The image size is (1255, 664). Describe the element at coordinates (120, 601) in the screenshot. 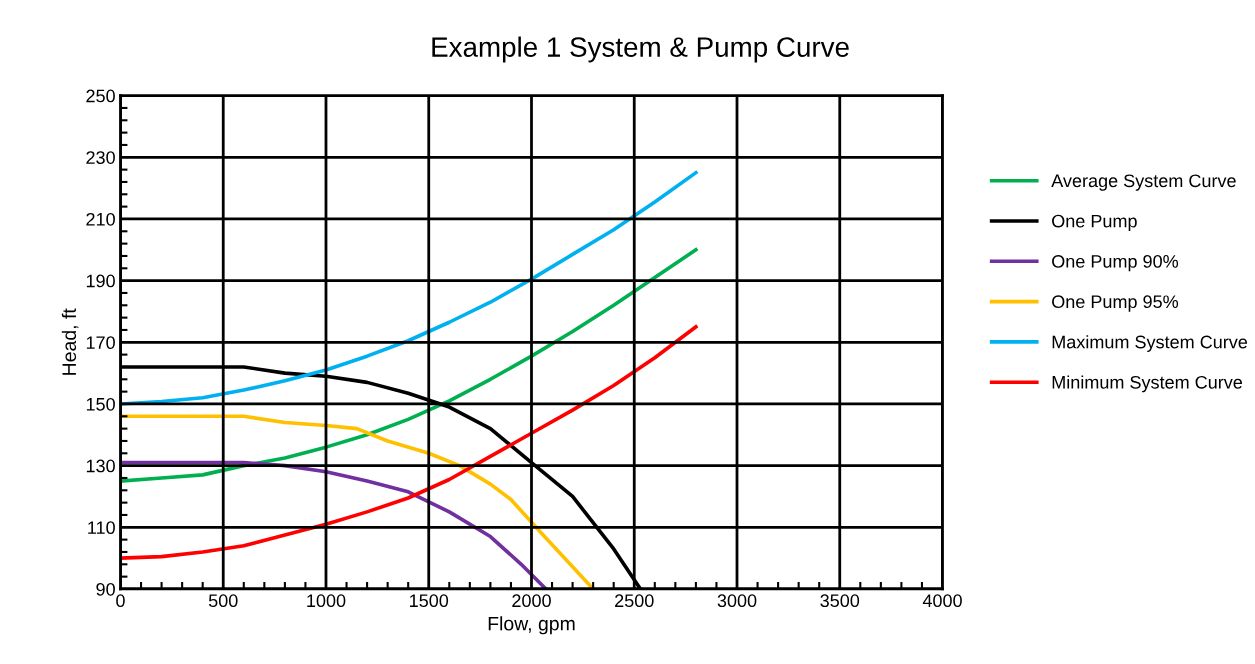

I see `x-tick-label: 0` at that location.